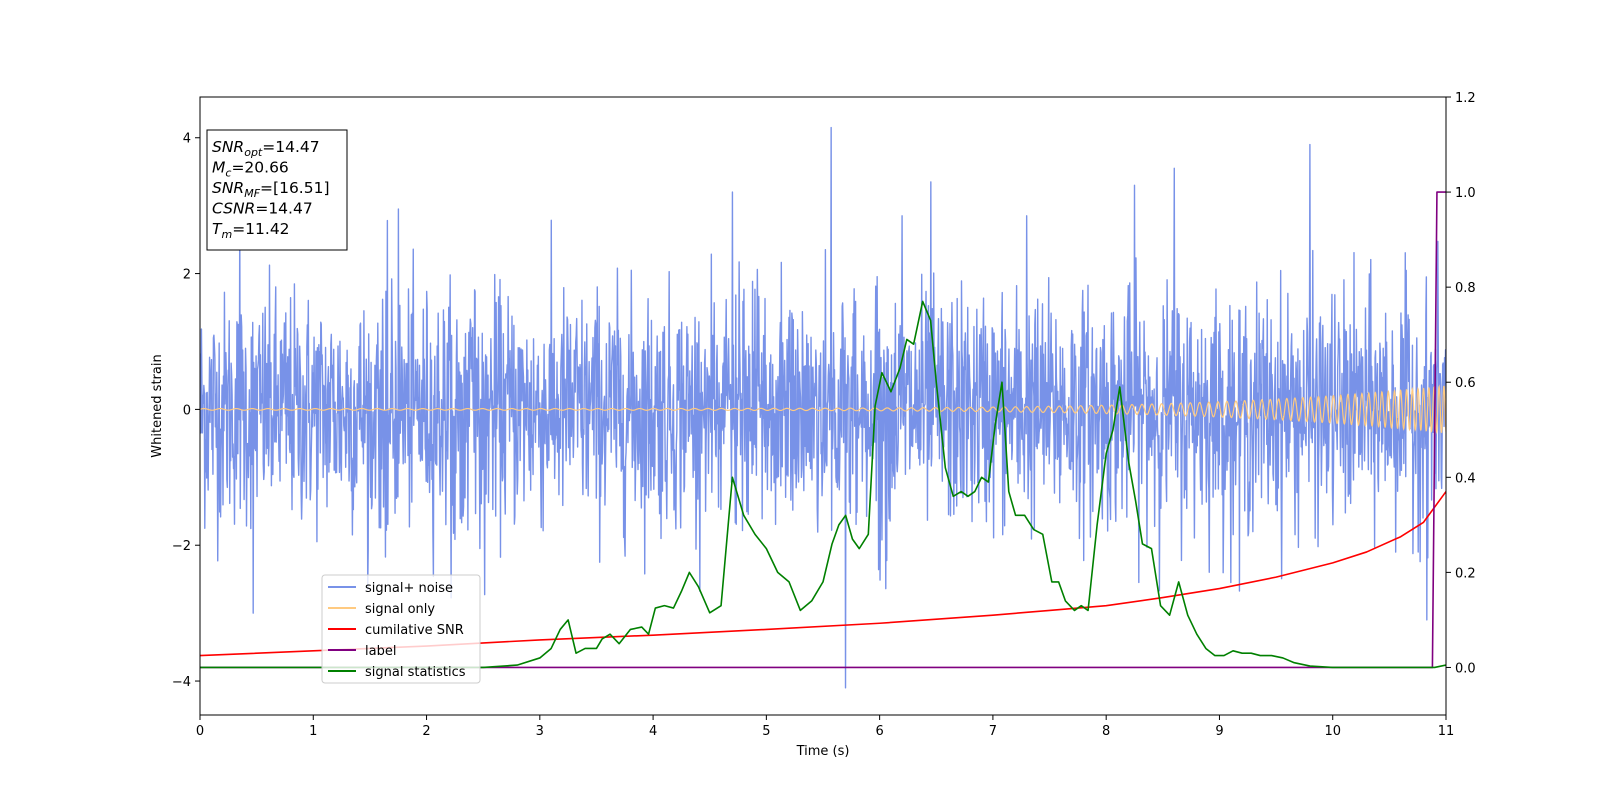 The height and width of the screenshot is (800, 1600). What do you see at coordinates (362, 651) in the screenshot?
I see `legend-item-label: label` at bounding box center [362, 651].